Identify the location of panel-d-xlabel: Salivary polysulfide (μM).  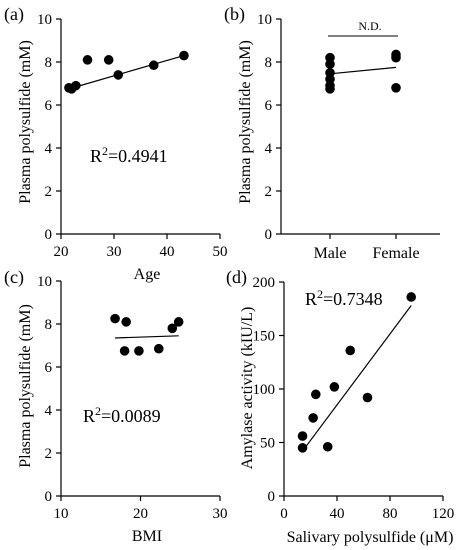
(370, 537).